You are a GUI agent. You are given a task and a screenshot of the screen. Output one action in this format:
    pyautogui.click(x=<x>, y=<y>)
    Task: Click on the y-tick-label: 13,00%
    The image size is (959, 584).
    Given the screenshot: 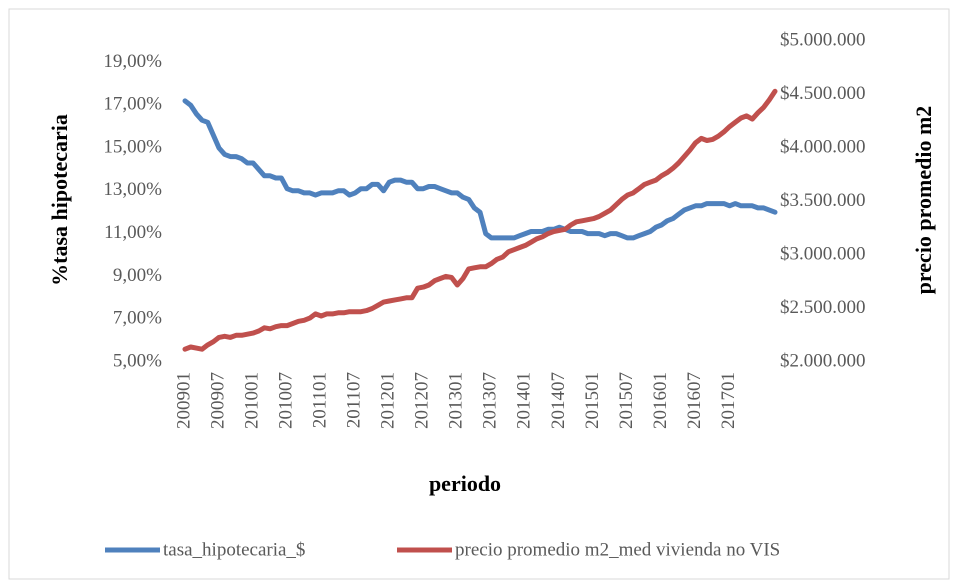 What is the action you would take?
    pyautogui.click(x=132, y=189)
    